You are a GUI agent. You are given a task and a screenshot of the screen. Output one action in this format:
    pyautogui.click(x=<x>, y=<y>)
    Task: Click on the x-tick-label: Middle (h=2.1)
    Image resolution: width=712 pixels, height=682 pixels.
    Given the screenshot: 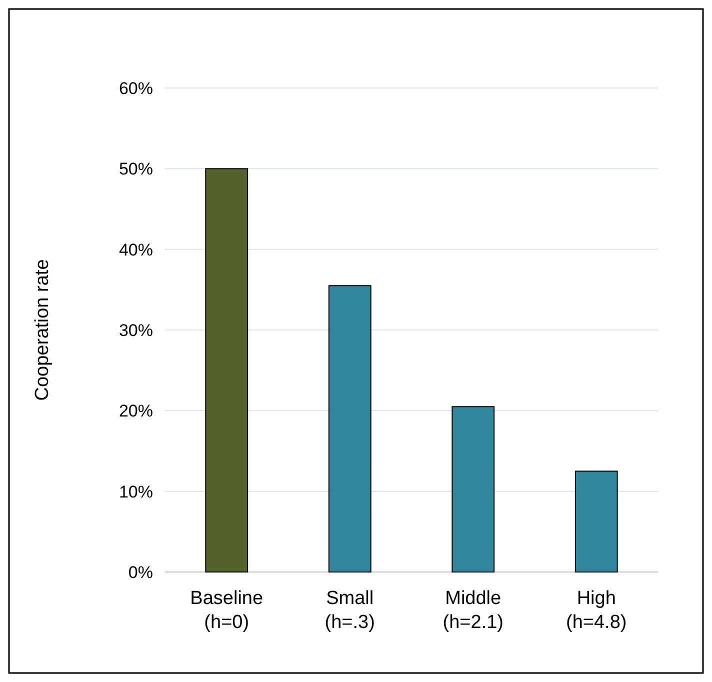 What is the action you would take?
    pyautogui.click(x=473, y=610)
    